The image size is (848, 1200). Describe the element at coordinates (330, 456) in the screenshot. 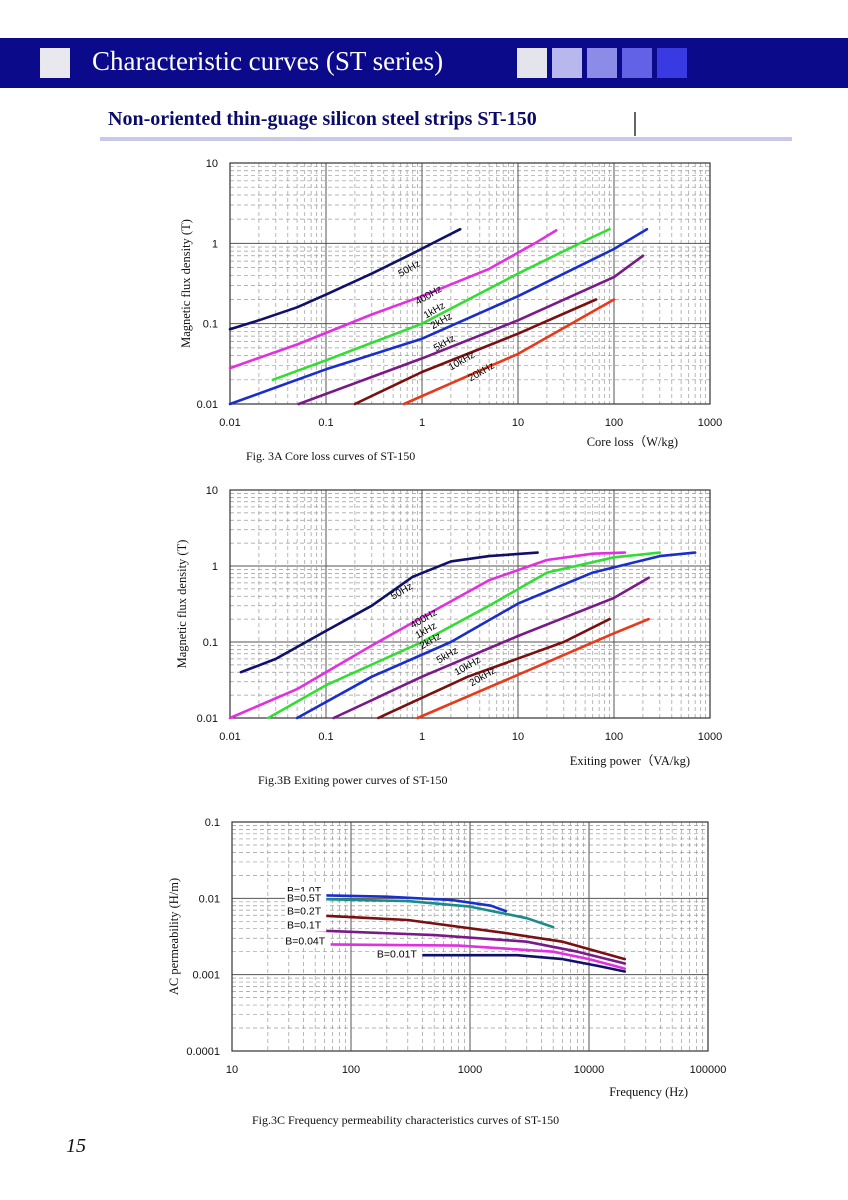

I see `figure-caption: Fig. 3A Core loss curves of ST-150` at that location.